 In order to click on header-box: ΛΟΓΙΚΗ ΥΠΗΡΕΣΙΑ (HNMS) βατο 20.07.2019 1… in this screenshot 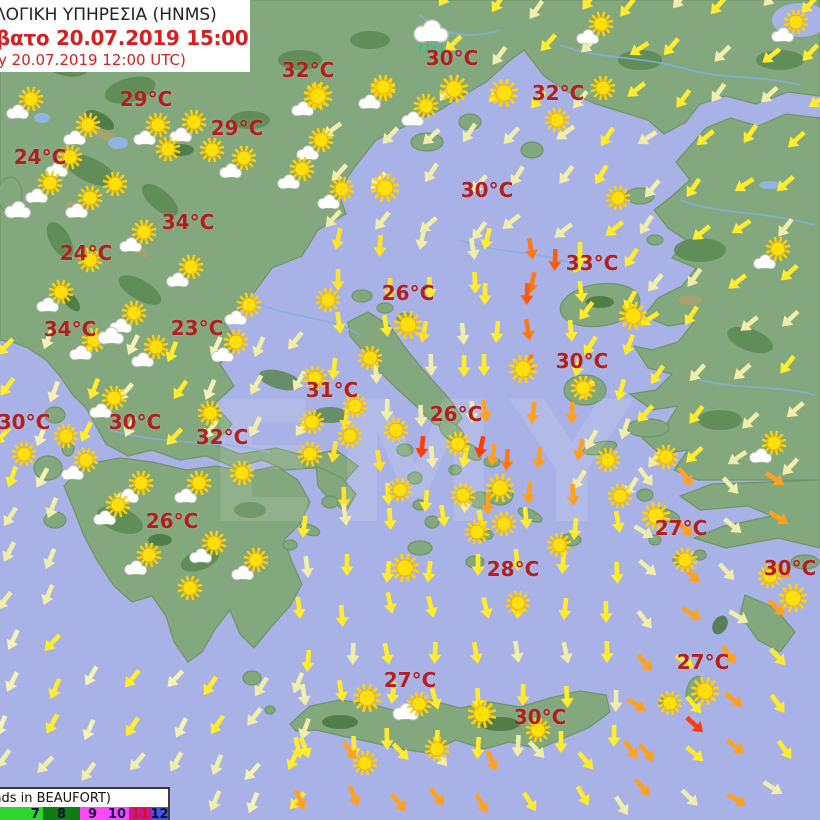, I will do `click(125, 36)`.